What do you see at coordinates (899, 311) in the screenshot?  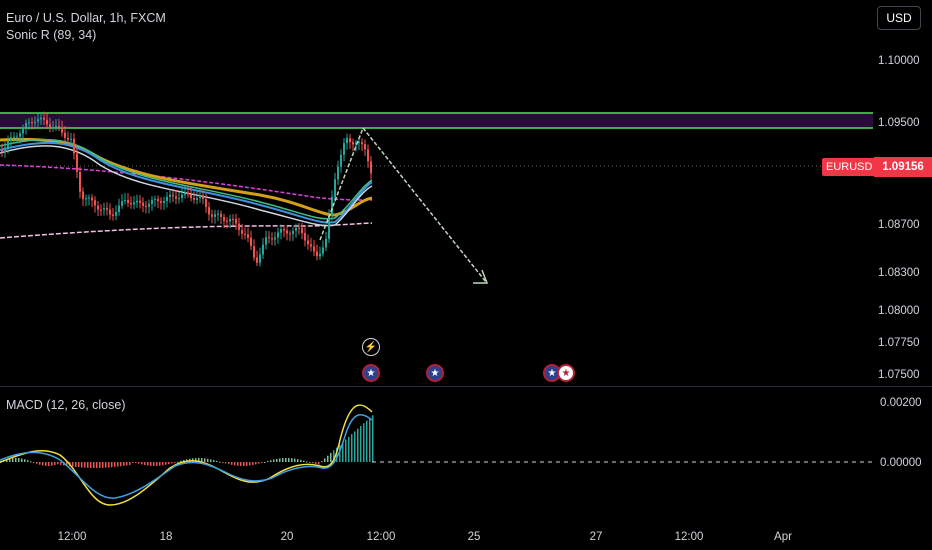 I see `price-tick: 1.08000` at bounding box center [899, 311].